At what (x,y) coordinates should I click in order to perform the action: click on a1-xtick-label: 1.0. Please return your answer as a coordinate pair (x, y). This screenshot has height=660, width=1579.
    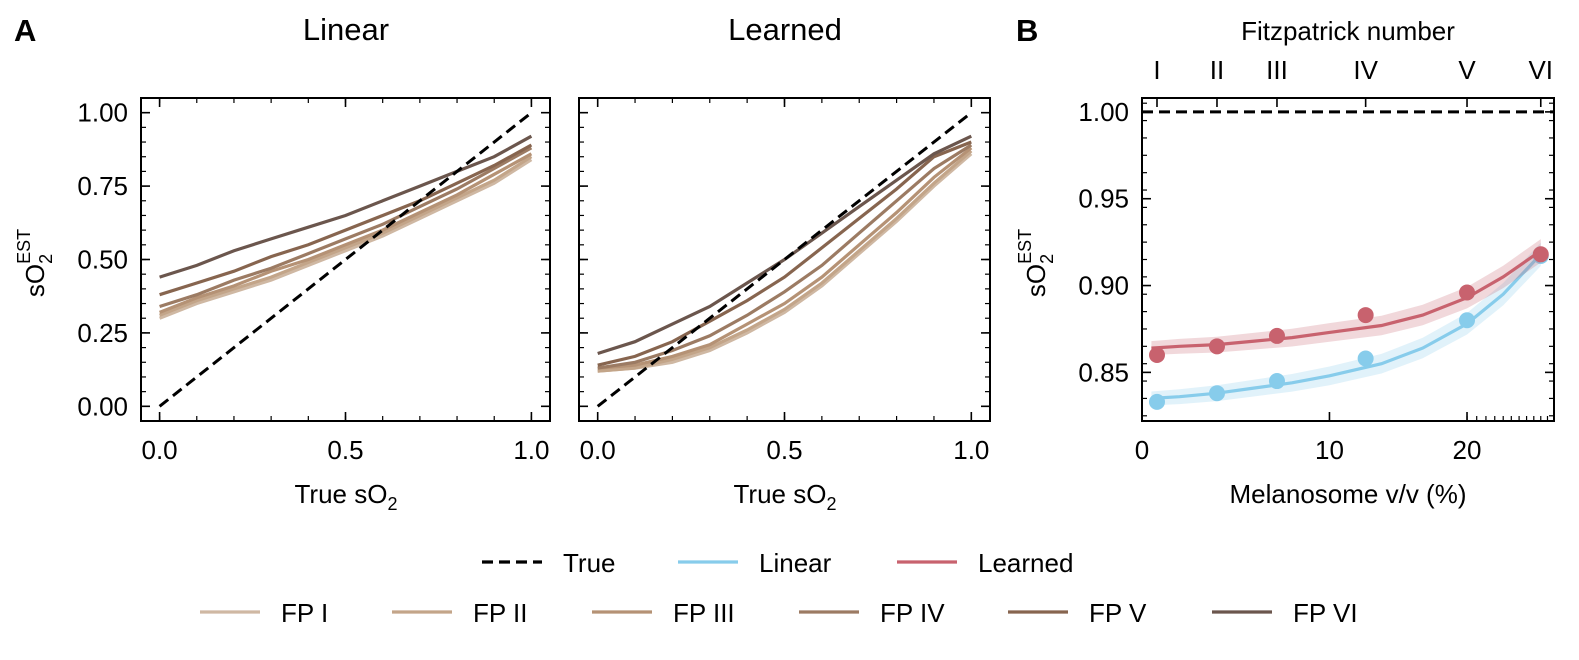
    Looking at the image, I should click on (531, 450).